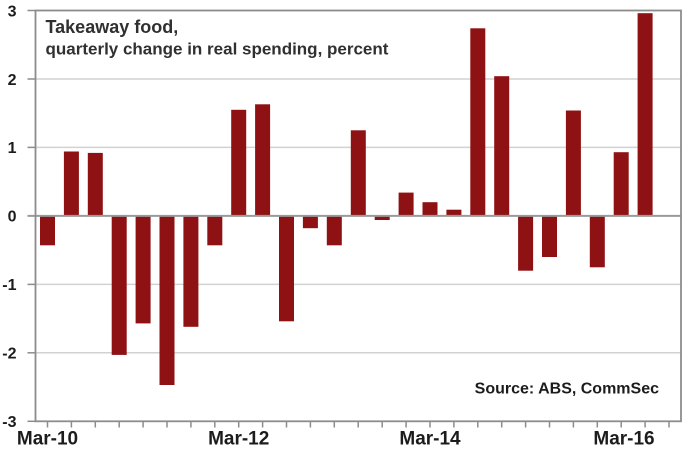 This screenshot has height=469, width=700. I want to click on svg-text: Takeaway food,, so click(112, 27).